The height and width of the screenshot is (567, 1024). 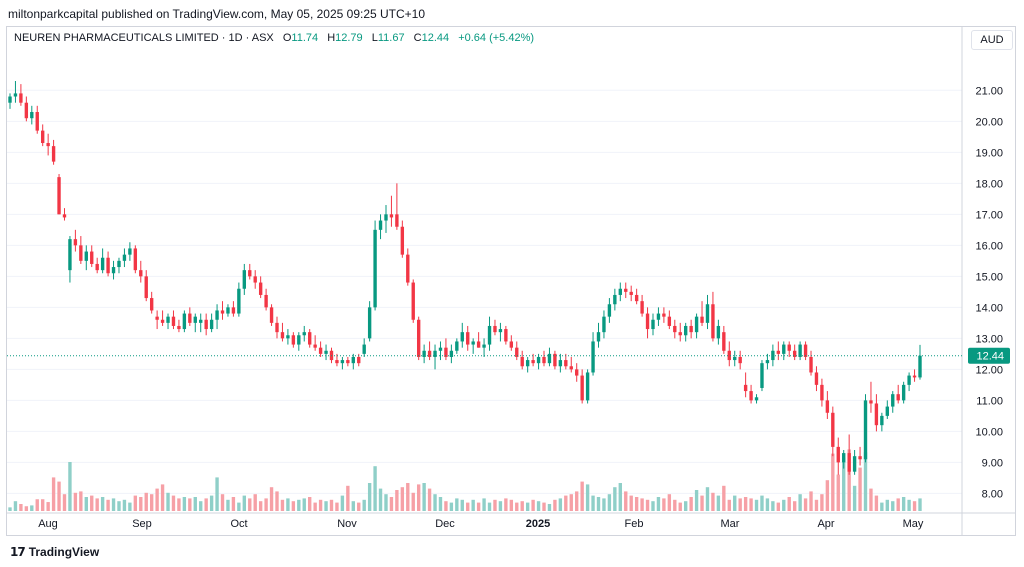 I want to click on high-label: H, so click(x=331, y=38).